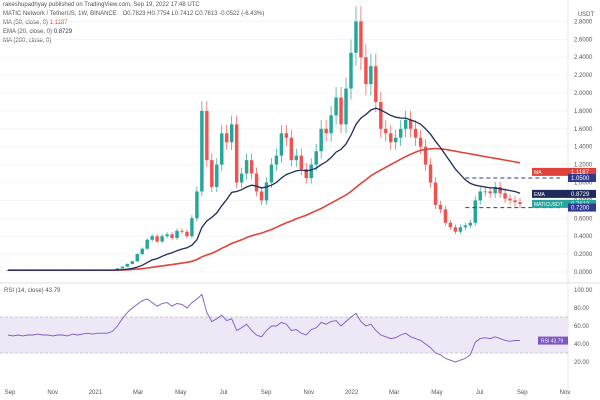  Describe the element at coordinates (580, 179) in the screenshot. I see `price-label-value: 1.0500` at that location.